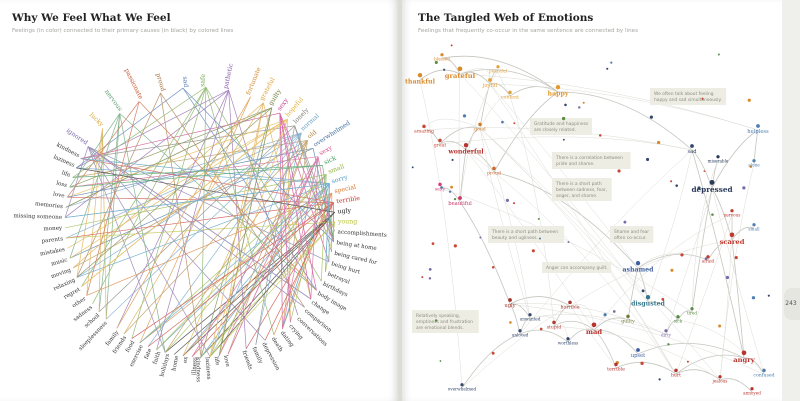 The width and height of the screenshot is (800, 401). Describe the element at coordinates (175, 362) in the screenshot. I see `cause-label: home` at that location.